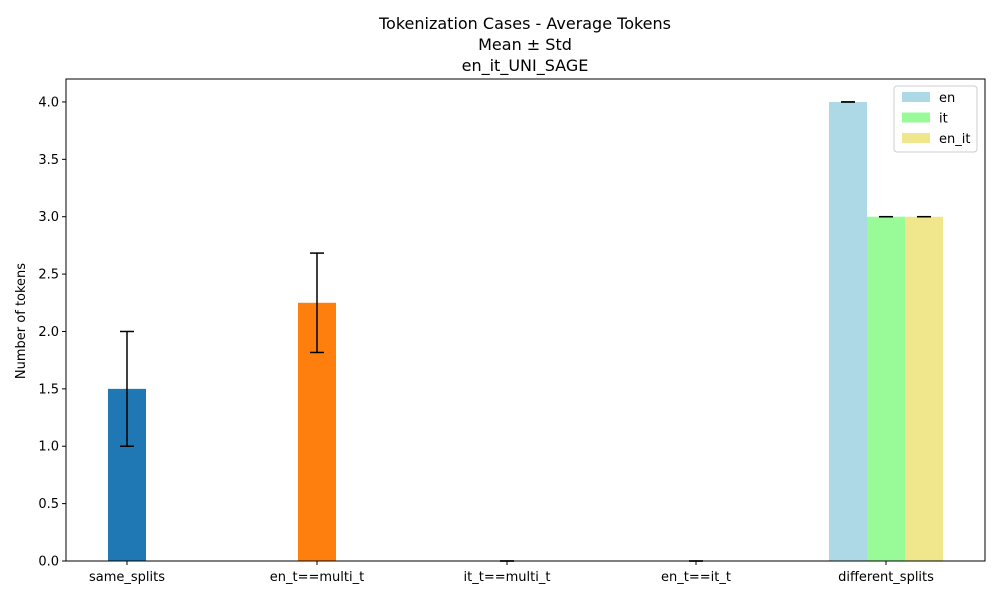 The height and width of the screenshot is (600, 1000). Describe the element at coordinates (48, 562) in the screenshot. I see `y-tick-label: 0.0` at that location.